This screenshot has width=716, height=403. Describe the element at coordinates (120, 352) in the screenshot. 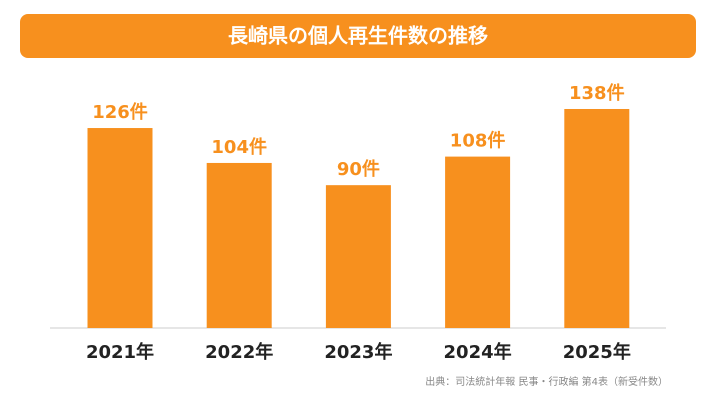

I see `x-tick-label: 2021年` at that location.